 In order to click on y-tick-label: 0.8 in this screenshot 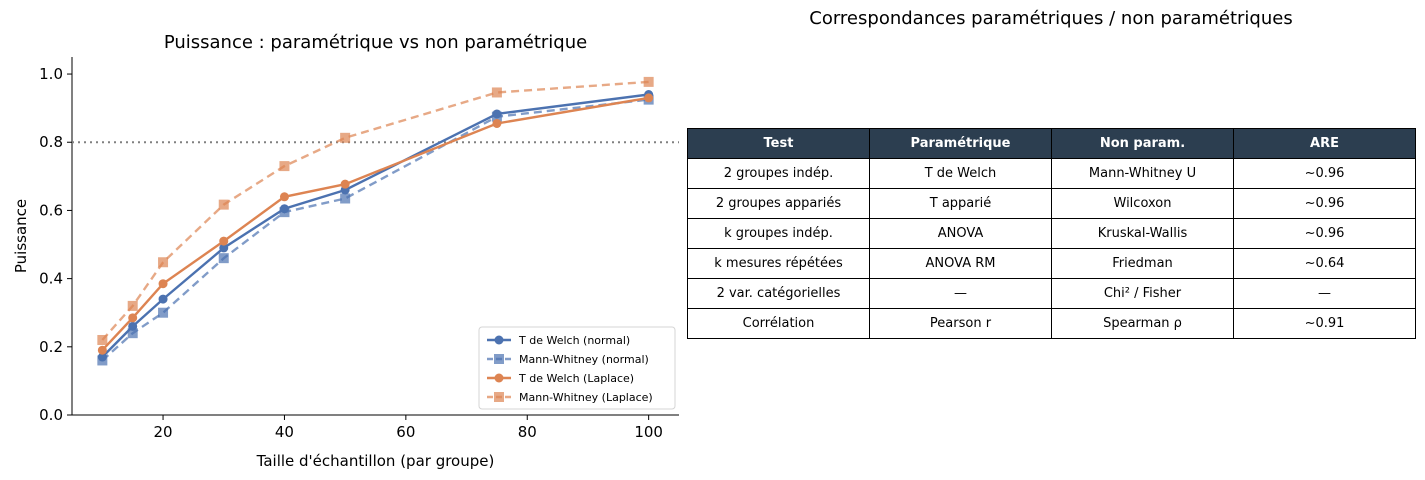, I will do `click(51, 142)`.